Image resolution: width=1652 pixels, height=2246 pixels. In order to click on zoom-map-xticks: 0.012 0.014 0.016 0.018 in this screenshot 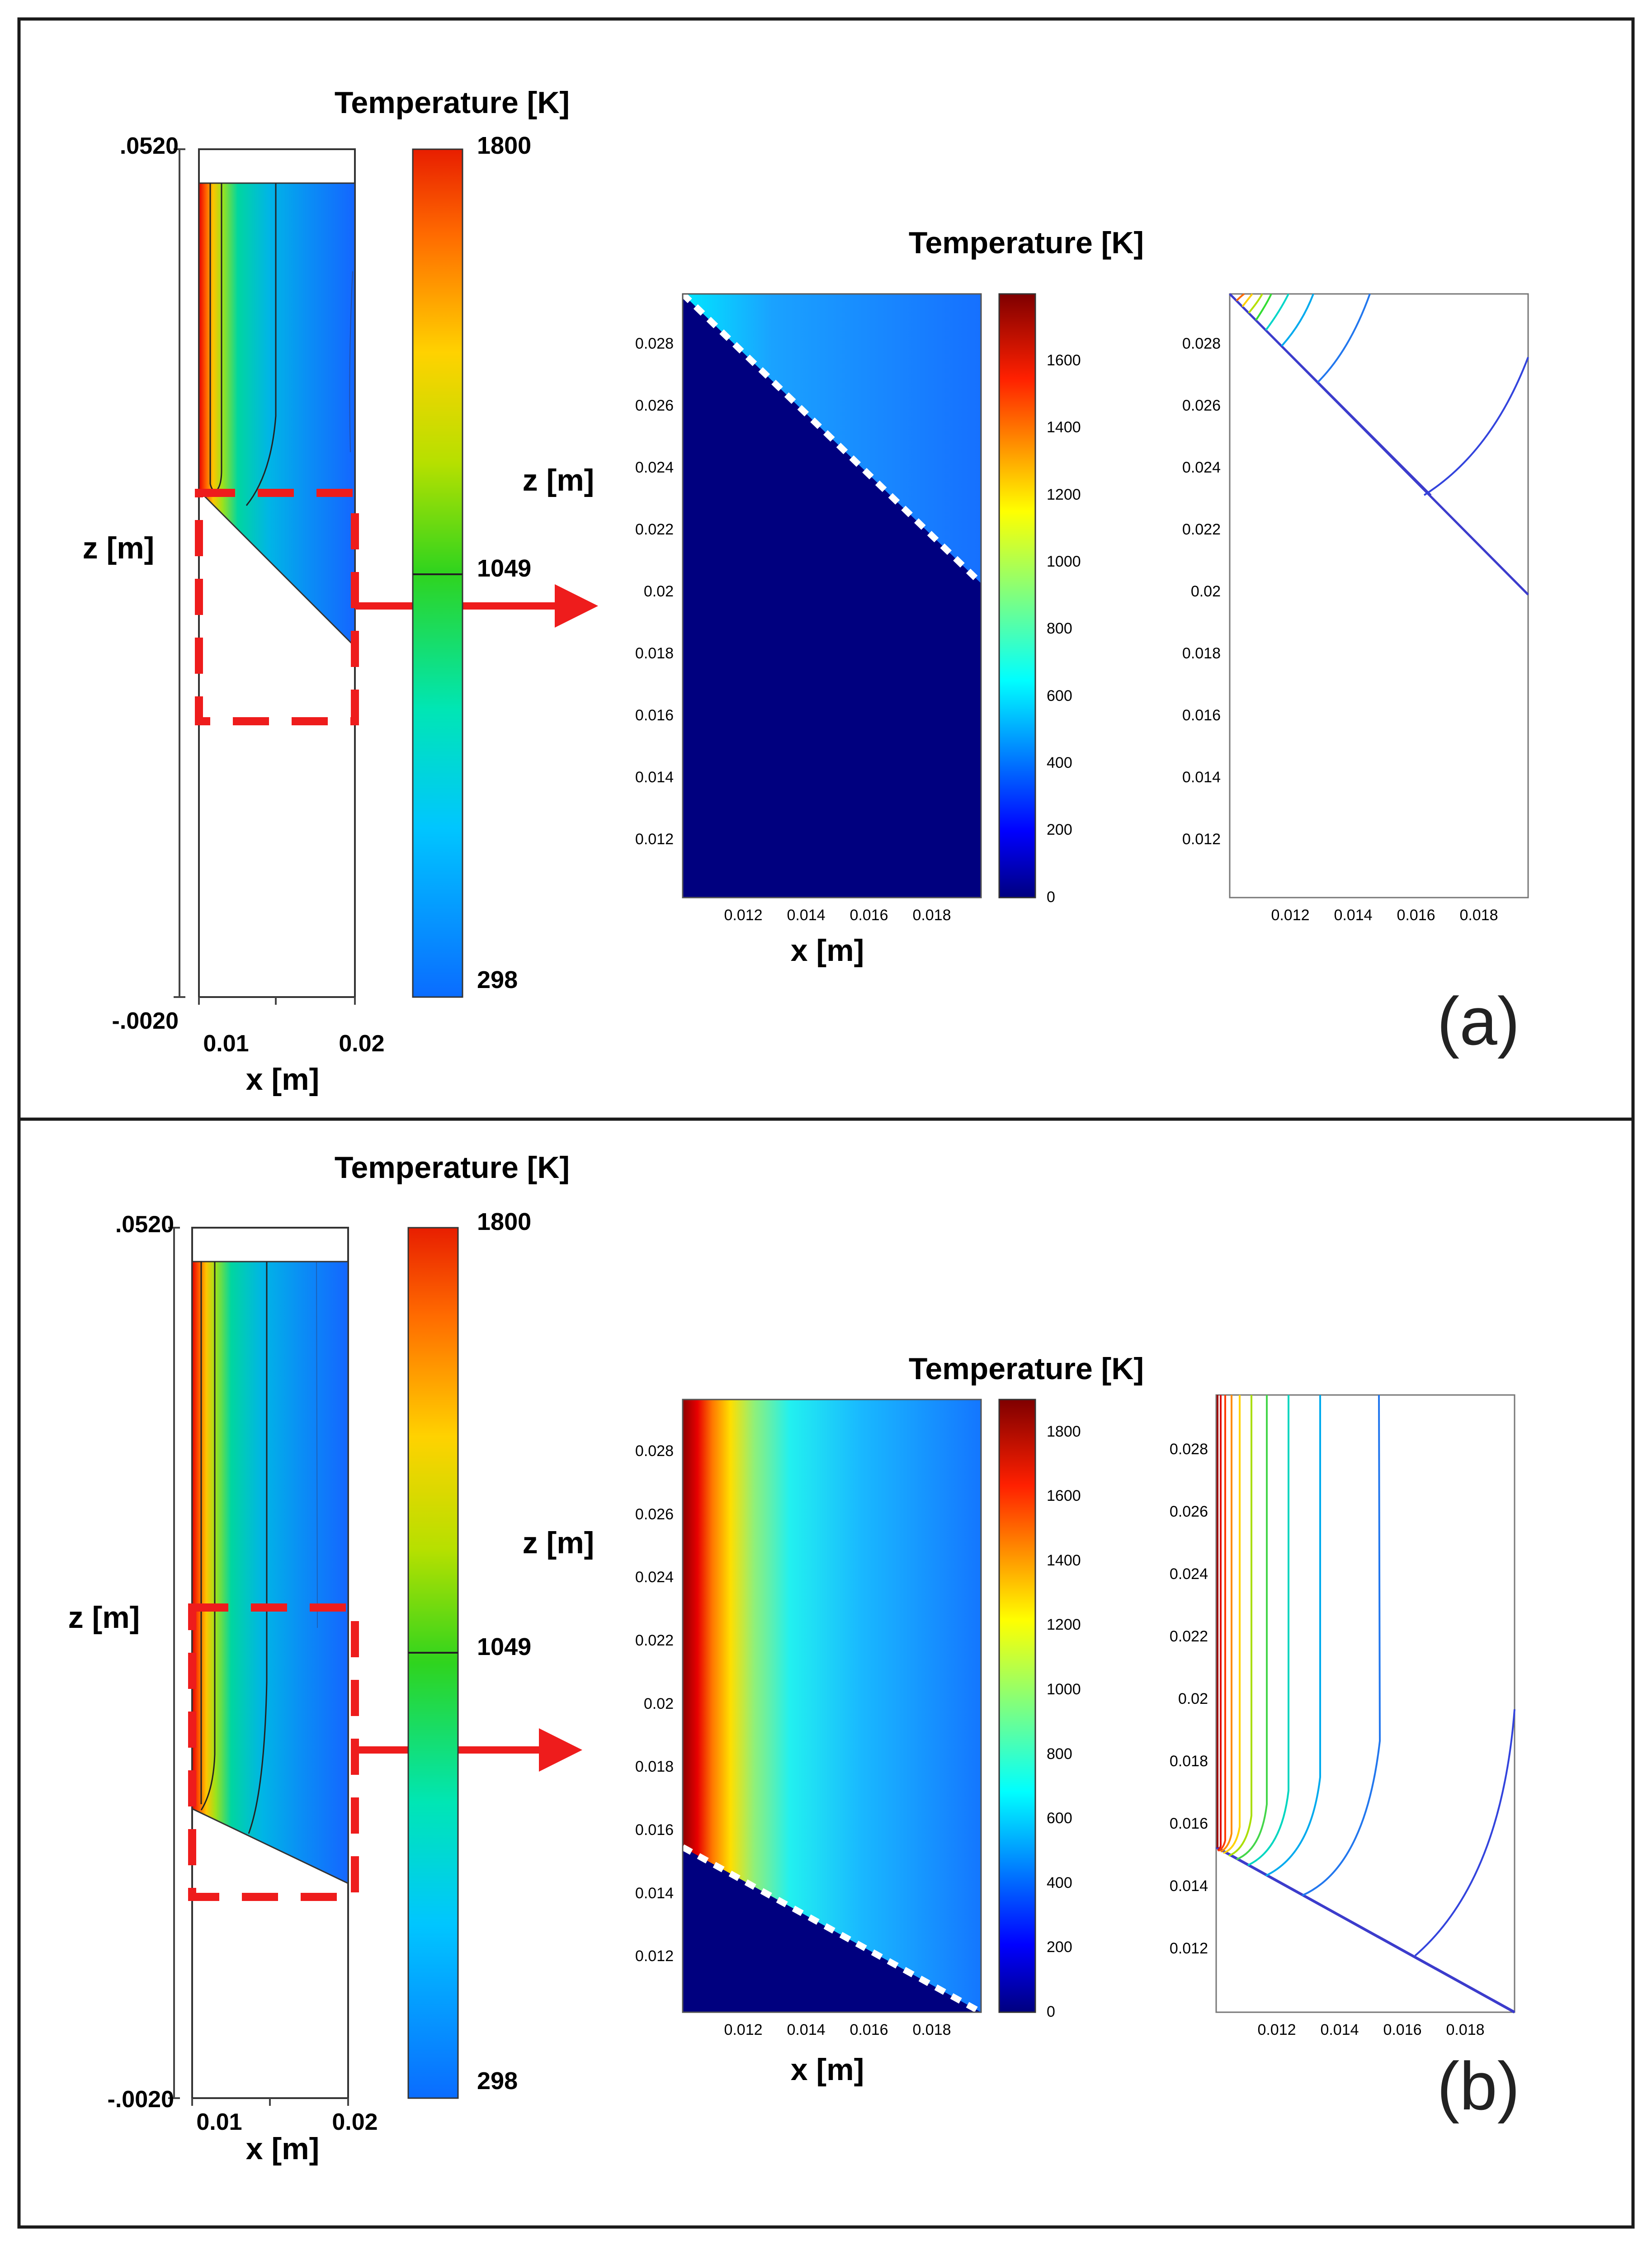, I will do `click(837, 2029)`.